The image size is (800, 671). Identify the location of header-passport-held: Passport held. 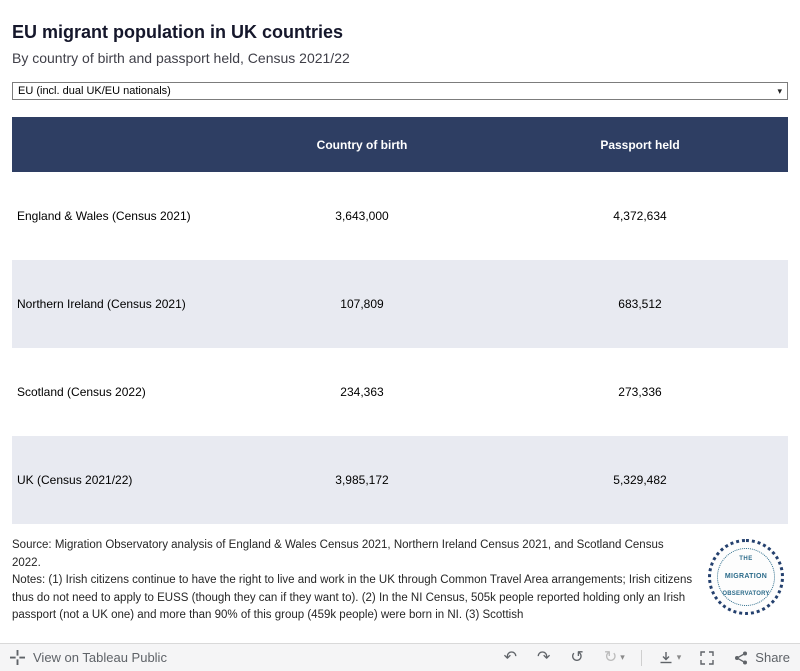
(640, 144).